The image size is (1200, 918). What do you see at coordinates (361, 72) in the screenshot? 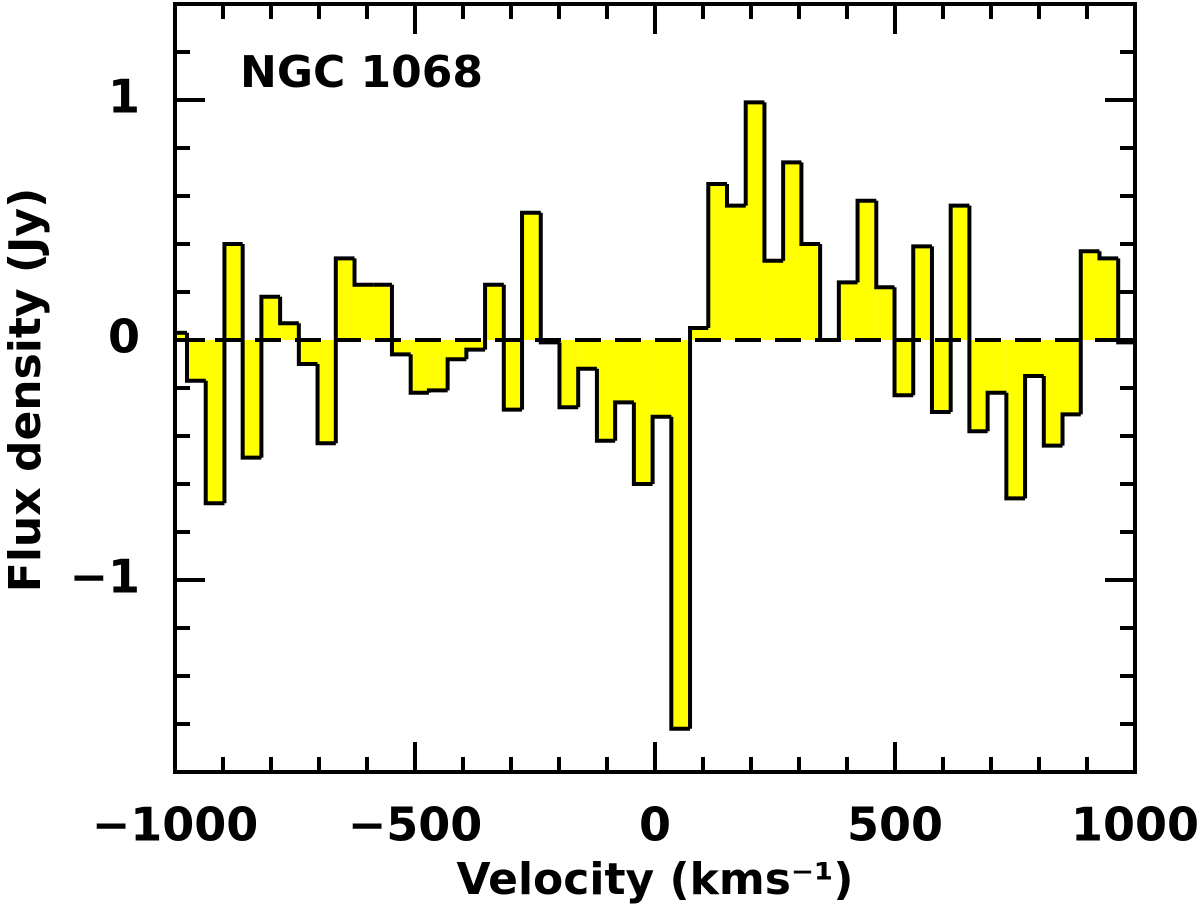
I see `annotation: NGC 1068` at bounding box center [361, 72].